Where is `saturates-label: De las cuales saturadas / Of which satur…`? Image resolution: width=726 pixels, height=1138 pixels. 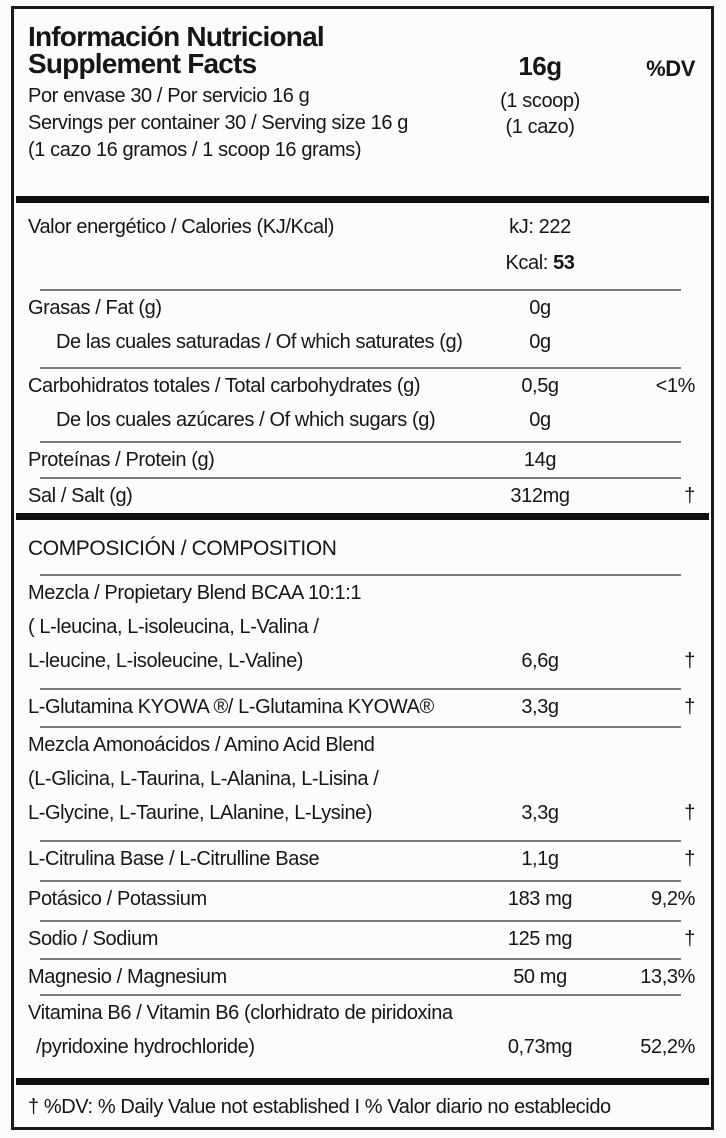
saturates-label: De las cuales saturadas / Of which satur… is located at coordinates (259, 342).